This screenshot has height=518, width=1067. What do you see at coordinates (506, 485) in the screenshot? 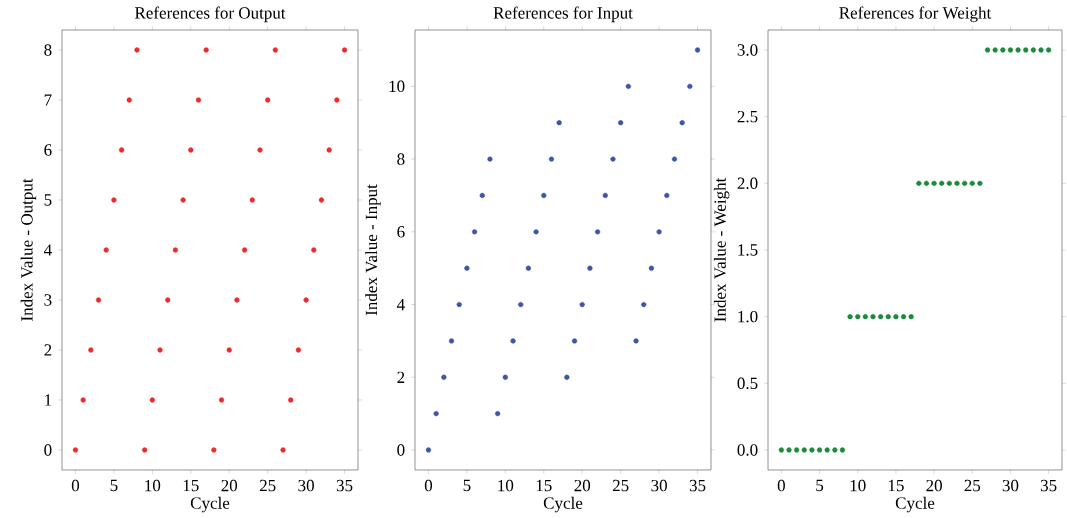
I see `x-tick-label: 10` at bounding box center [506, 485].